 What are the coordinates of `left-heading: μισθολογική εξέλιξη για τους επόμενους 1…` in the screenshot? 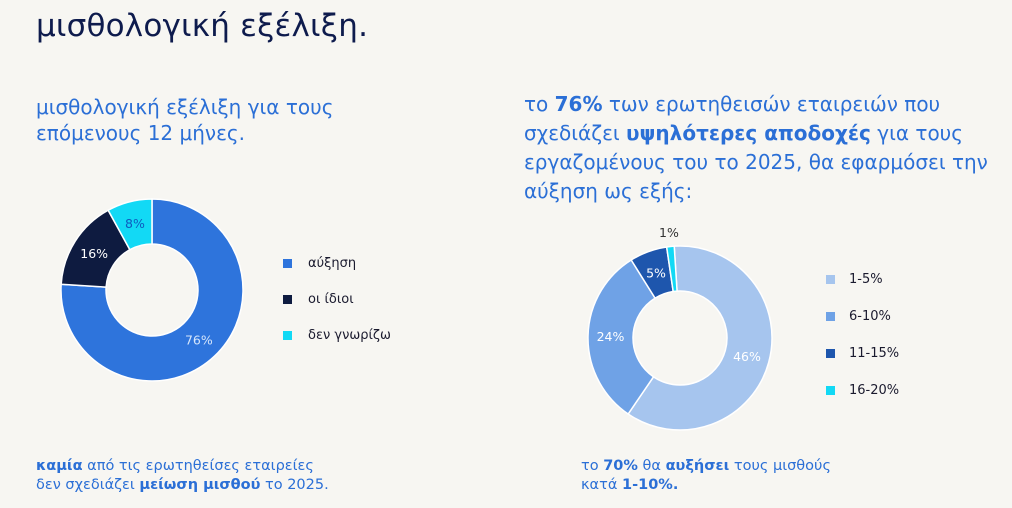 It's located at (185, 120).